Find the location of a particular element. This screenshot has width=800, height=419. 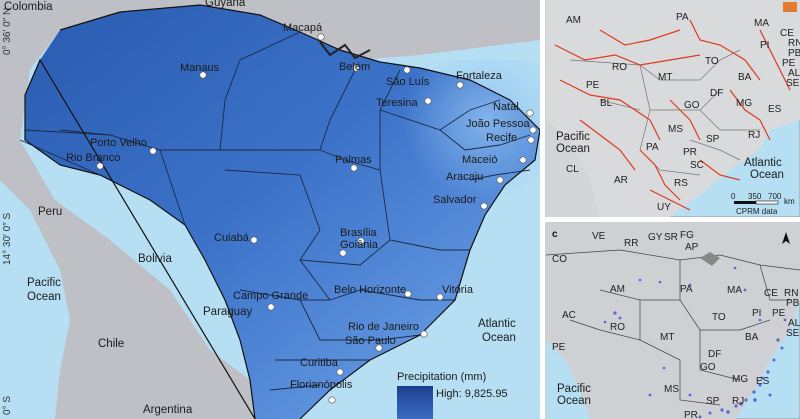

panel-b-state-pi: PI is located at coordinates (764, 45).